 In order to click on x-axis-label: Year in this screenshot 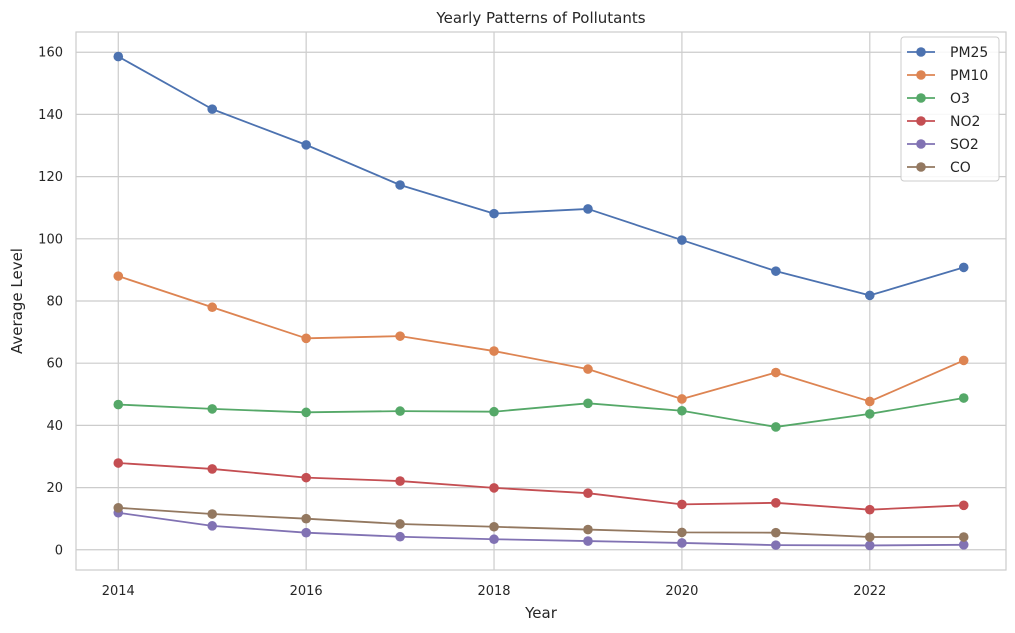, I will do `click(541, 613)`.